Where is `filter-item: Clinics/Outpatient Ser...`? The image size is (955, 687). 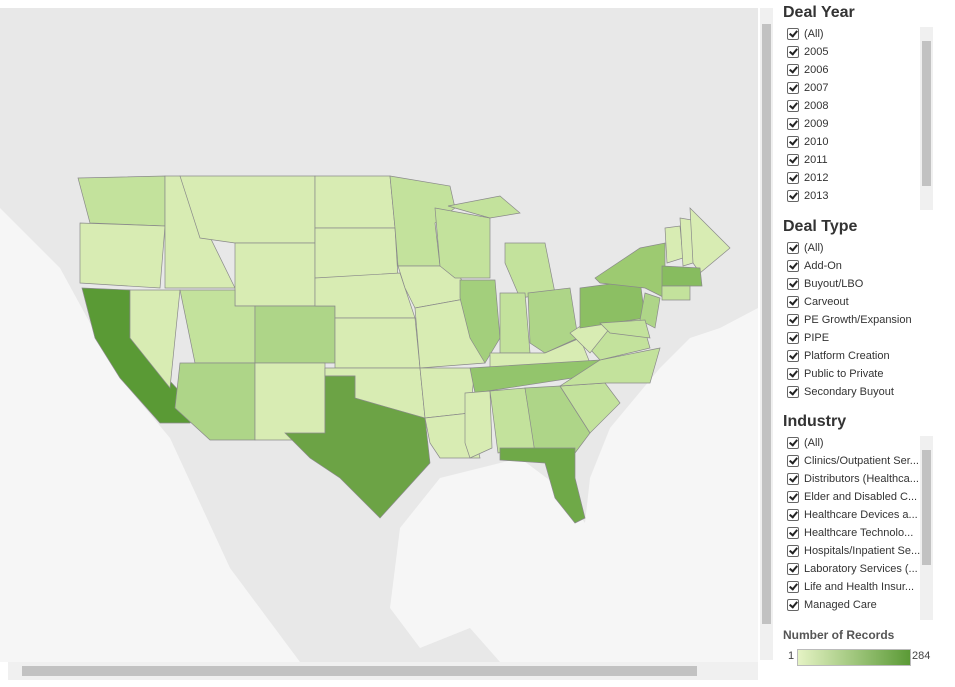
filter-item: Clinics/Outpatient Ser... is located at coordinates (853, 461).